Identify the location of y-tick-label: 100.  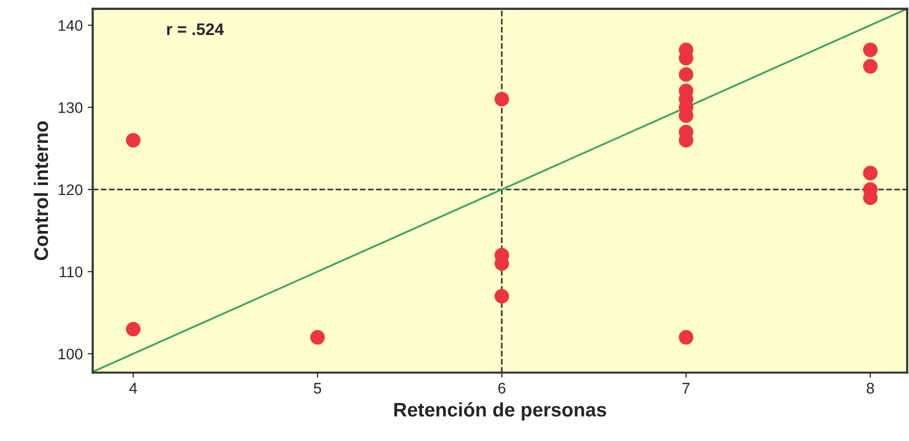
(70, 354).